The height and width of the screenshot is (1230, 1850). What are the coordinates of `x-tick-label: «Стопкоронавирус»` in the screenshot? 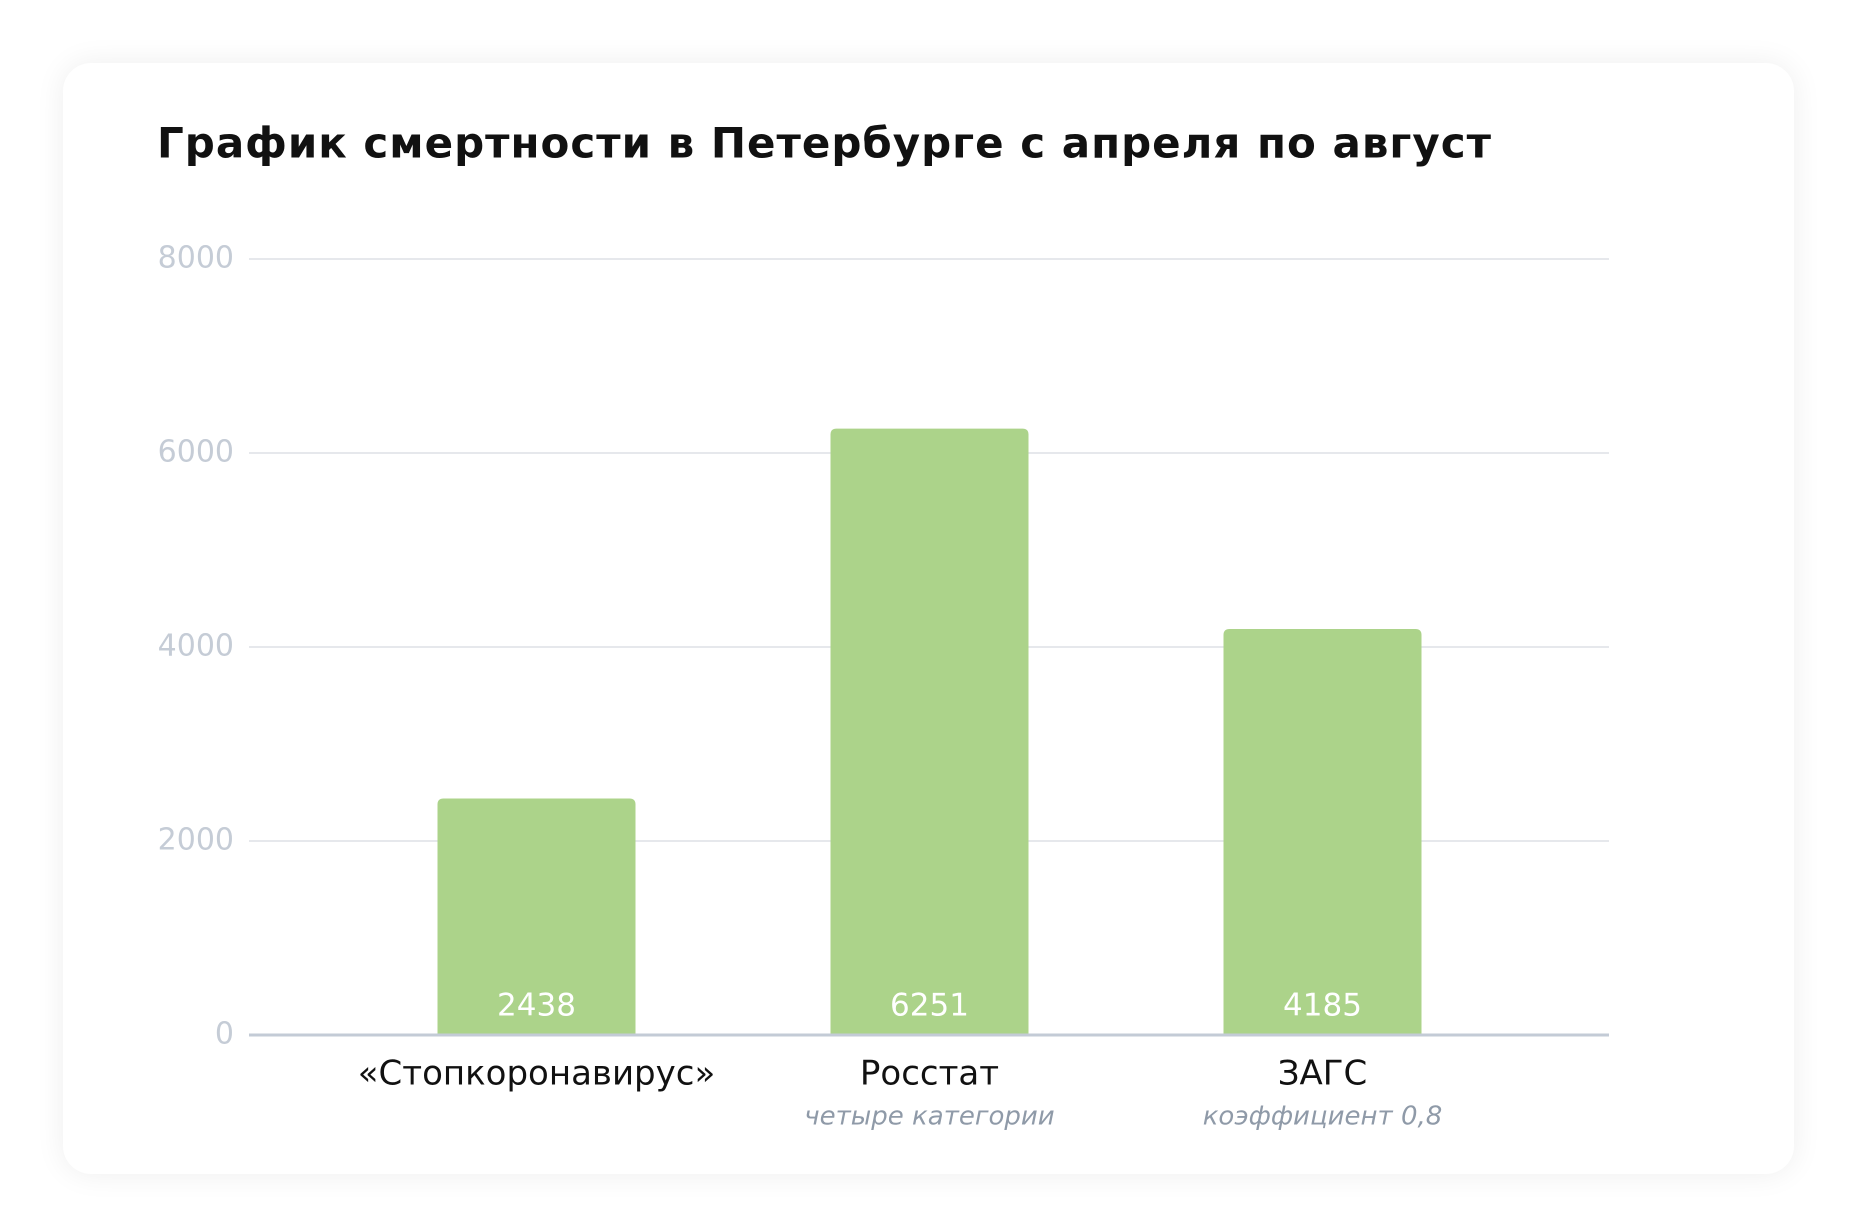 It's located at (537, 1074).